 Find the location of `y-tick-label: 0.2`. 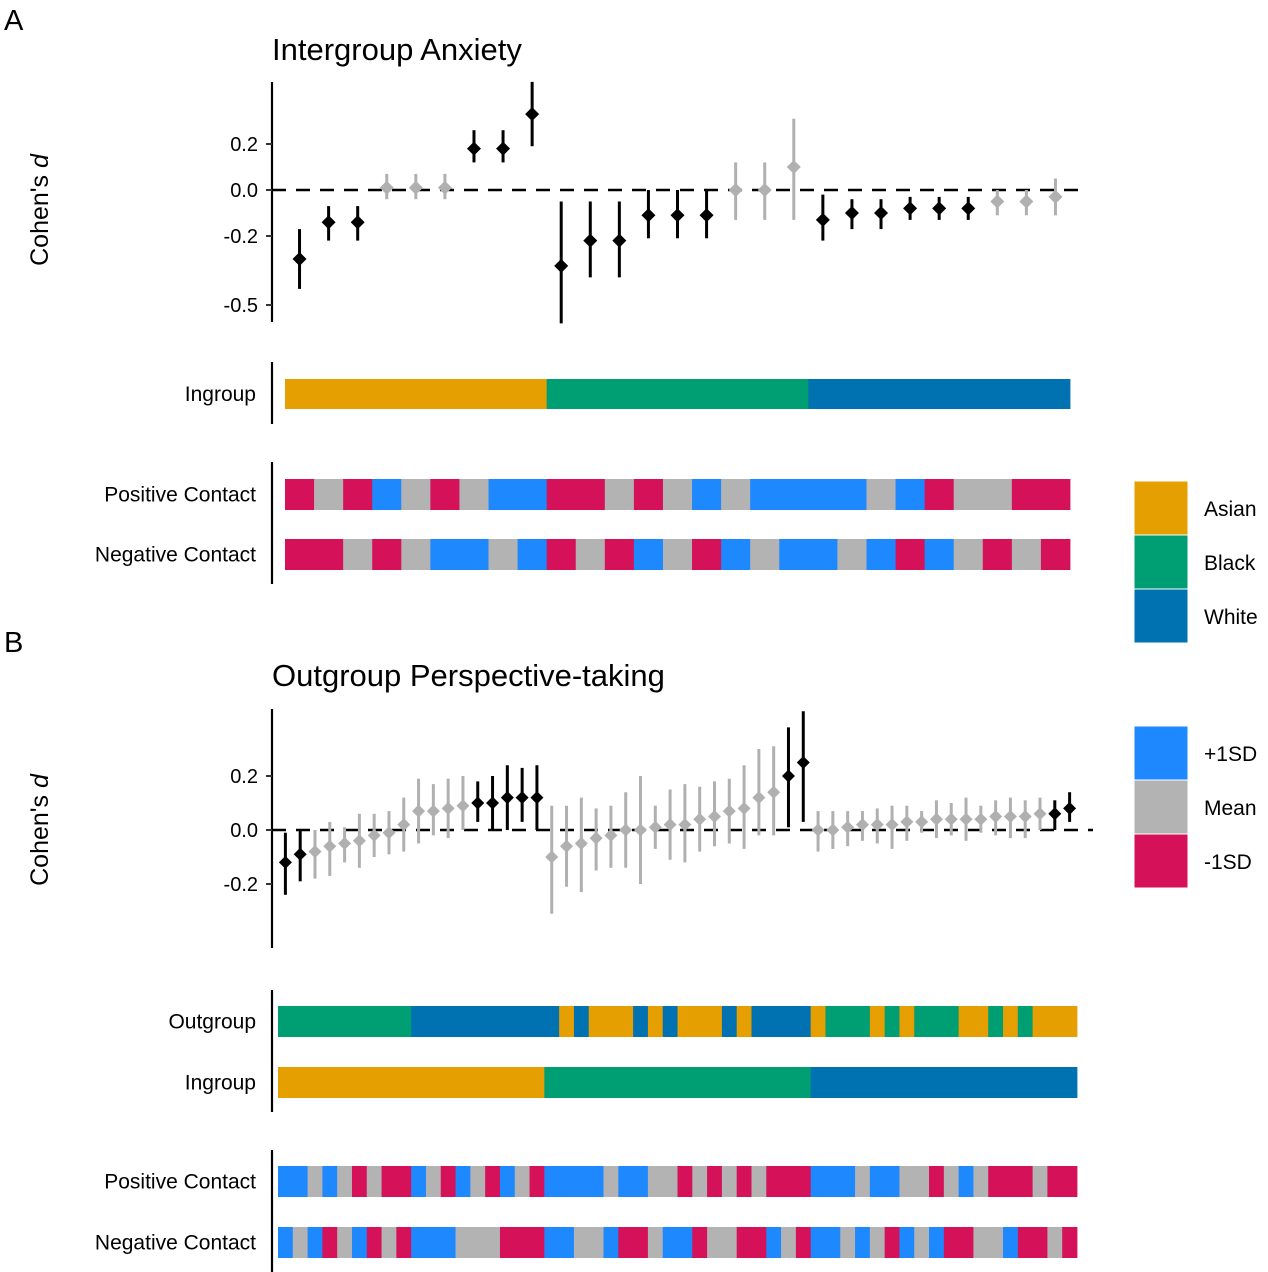

y-tick-label: 0.2 is located at coordinates (244, 777).